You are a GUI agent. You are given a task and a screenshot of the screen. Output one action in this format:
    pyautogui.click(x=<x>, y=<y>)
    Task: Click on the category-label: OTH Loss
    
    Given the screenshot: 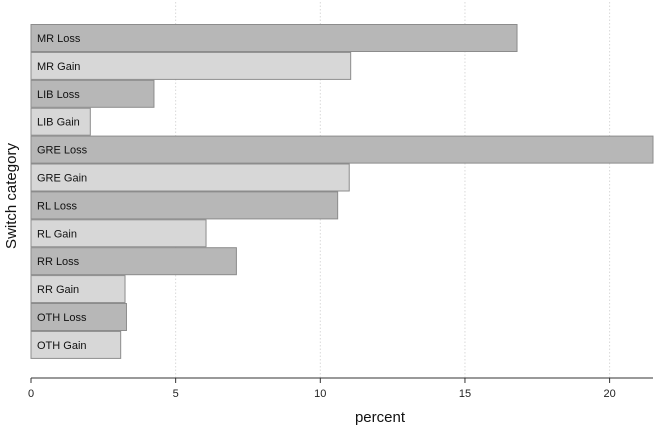 What is the action you would take?
    pyautogui.click(x=62, y=318)
    